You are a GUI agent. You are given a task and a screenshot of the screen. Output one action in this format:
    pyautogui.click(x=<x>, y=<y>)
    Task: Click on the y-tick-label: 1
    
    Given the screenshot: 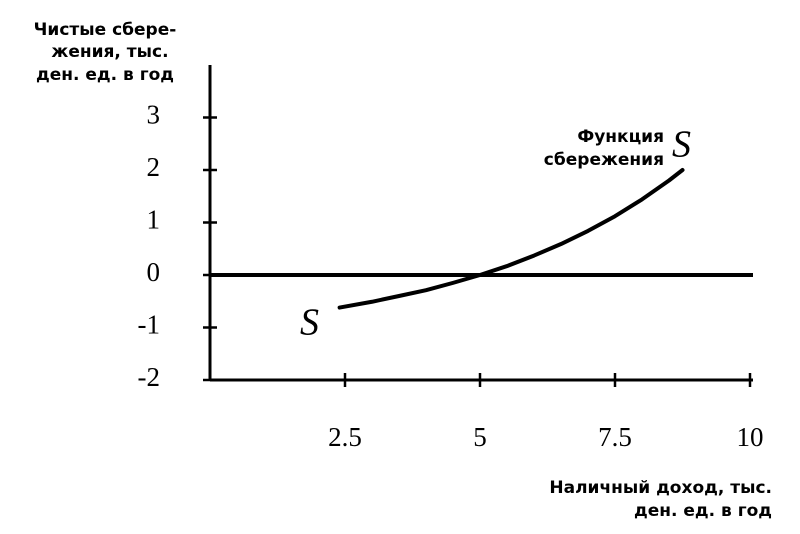 What is the action you would take?
    pyautogui.click(x=154, y=220)
    